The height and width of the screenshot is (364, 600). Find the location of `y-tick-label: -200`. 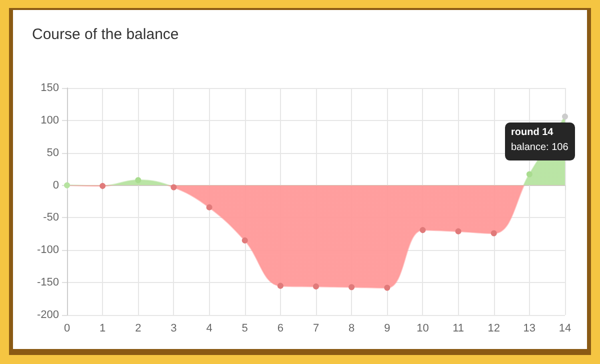

y-tick-label: -200 is located at coordinates (47, 315).